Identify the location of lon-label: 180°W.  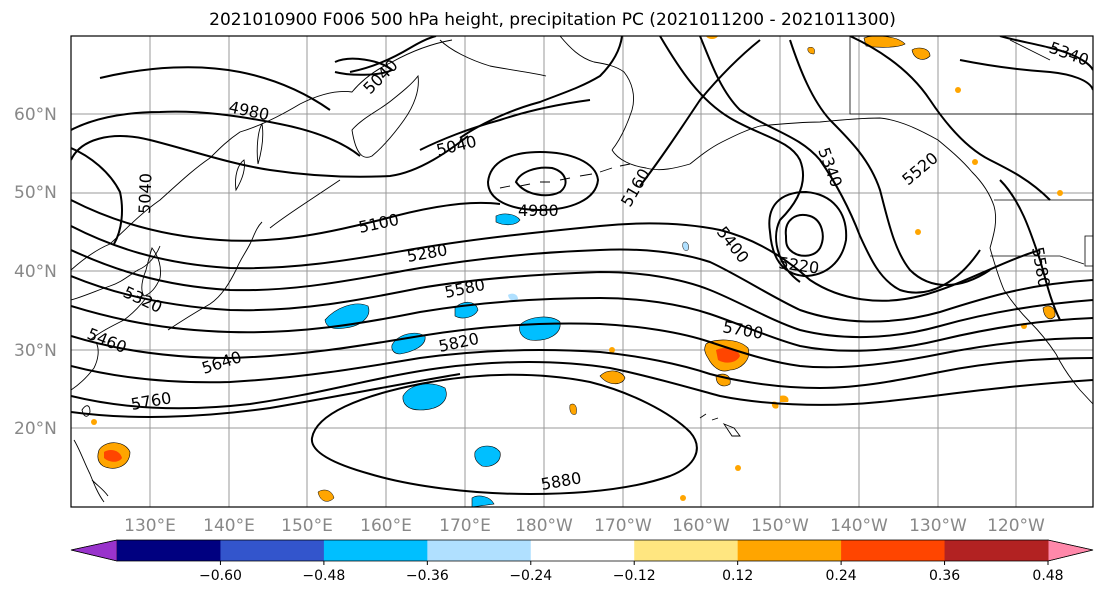
(544, 526).